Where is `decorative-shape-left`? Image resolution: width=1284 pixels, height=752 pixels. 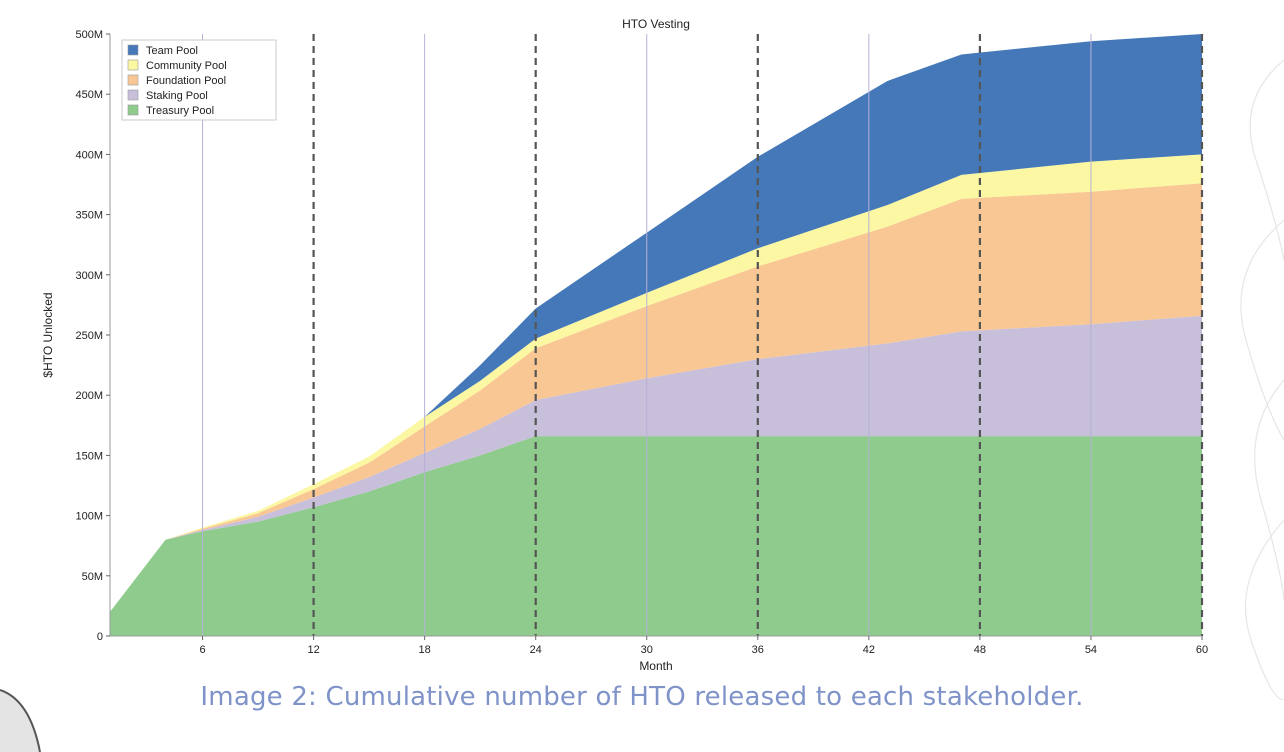
decorative-shape-left is located at coordinates (20, 720).